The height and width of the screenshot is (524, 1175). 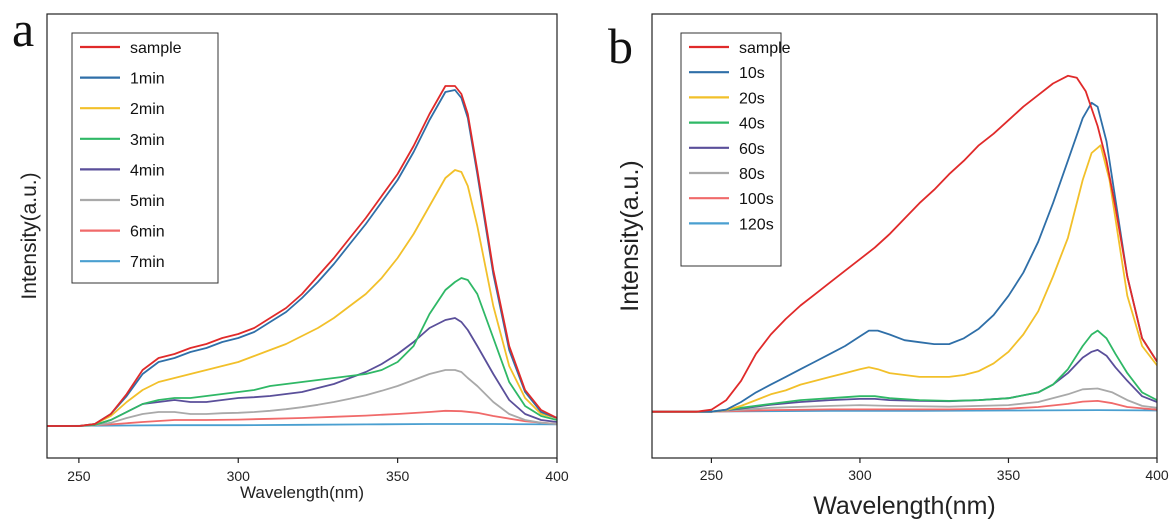 What do you see at coordinates (756, 199) in the screenshot?
I see `legend-label-100s: 100s` at bounding box center [756, 199].